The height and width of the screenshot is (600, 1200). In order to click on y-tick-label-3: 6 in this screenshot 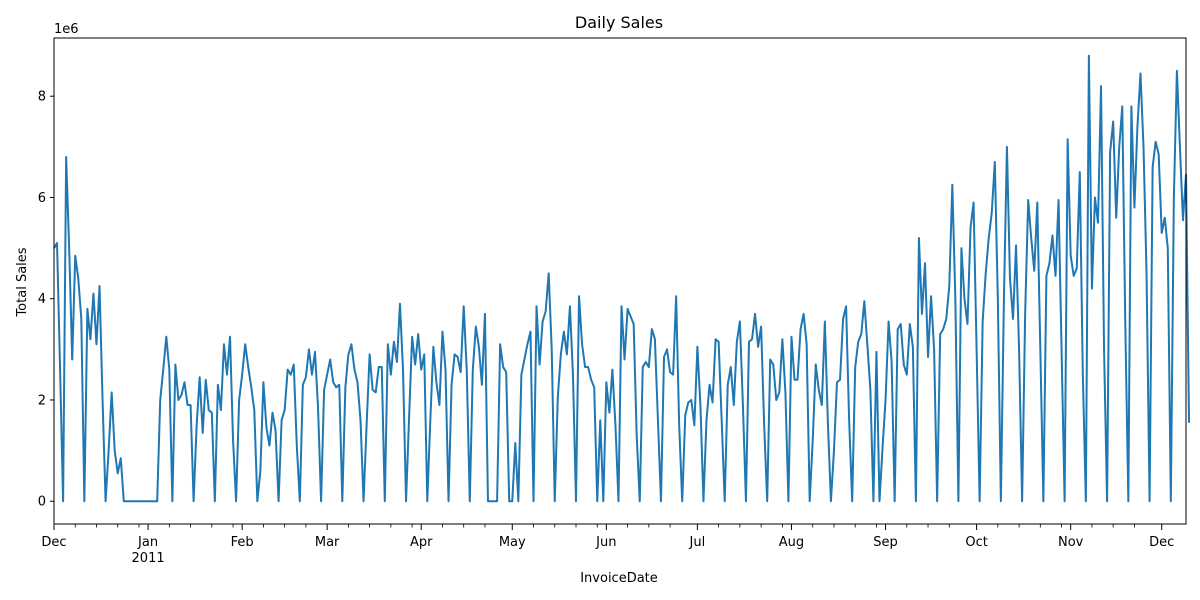, I will do `click(42, 198)`.